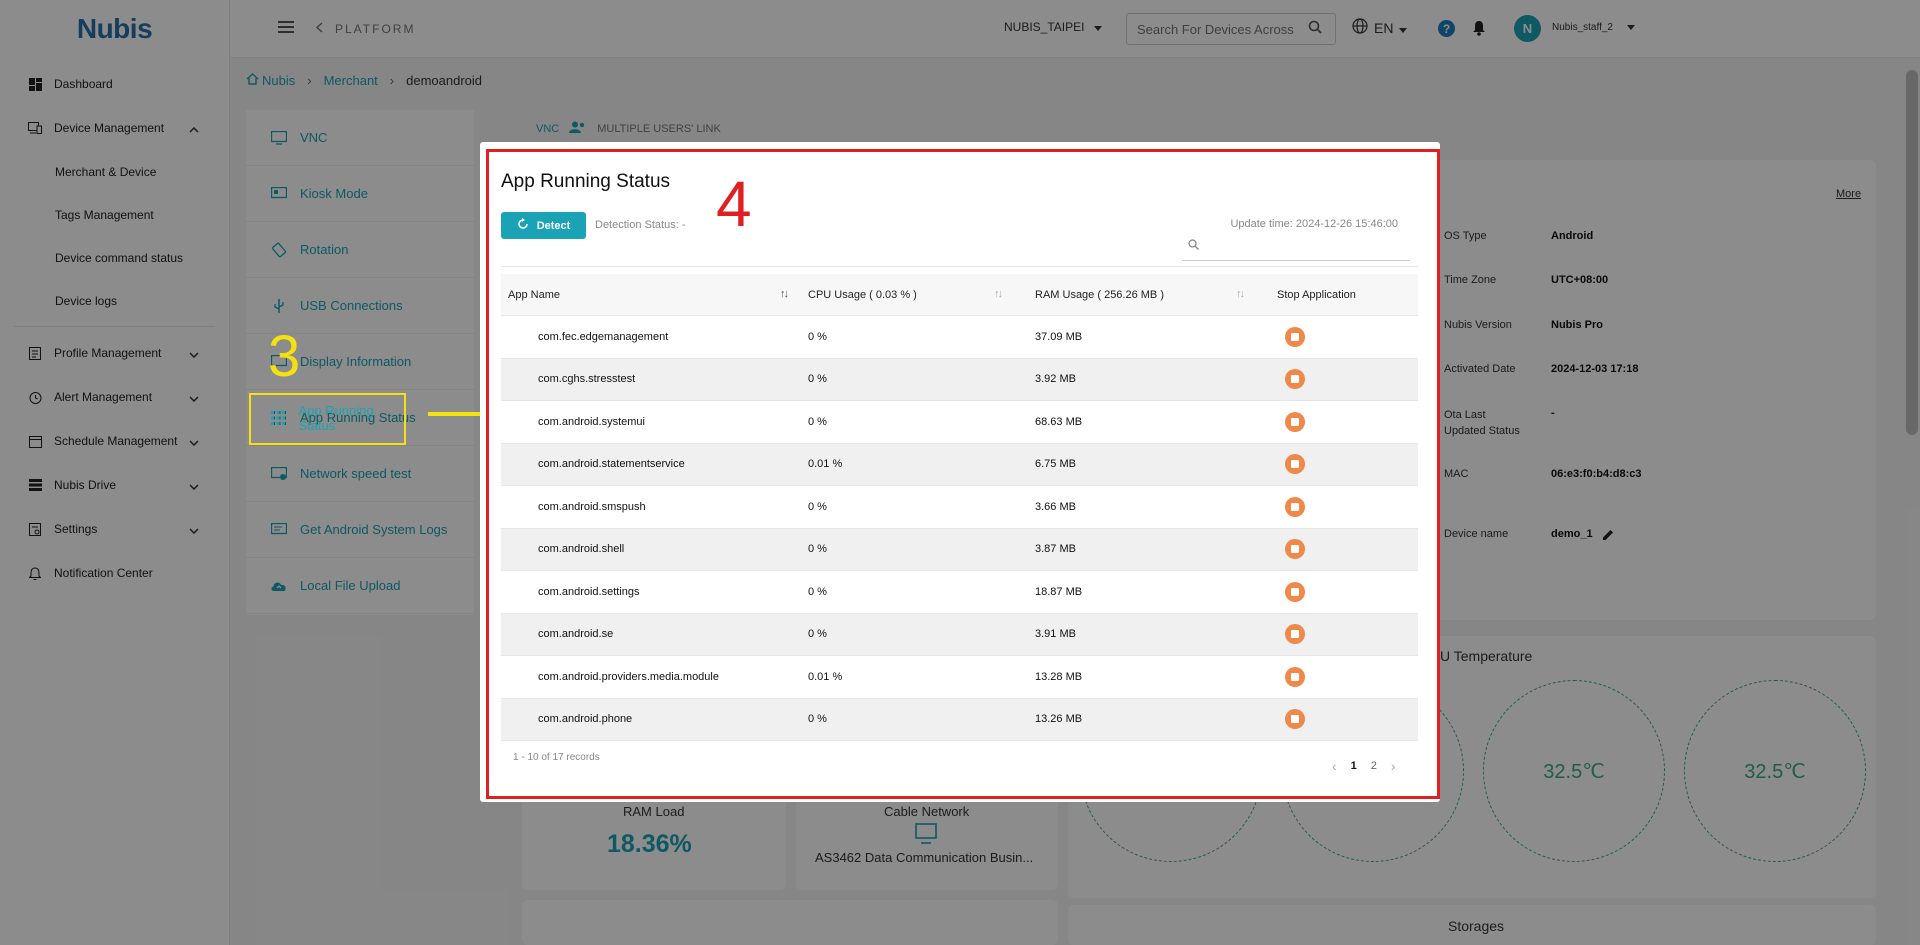  What do you see at coordinates (1596, 474) in the screenshot?
I see `info-value: 06:e3:f0:b4:d8:c3` at bounding box center [1596, 474].